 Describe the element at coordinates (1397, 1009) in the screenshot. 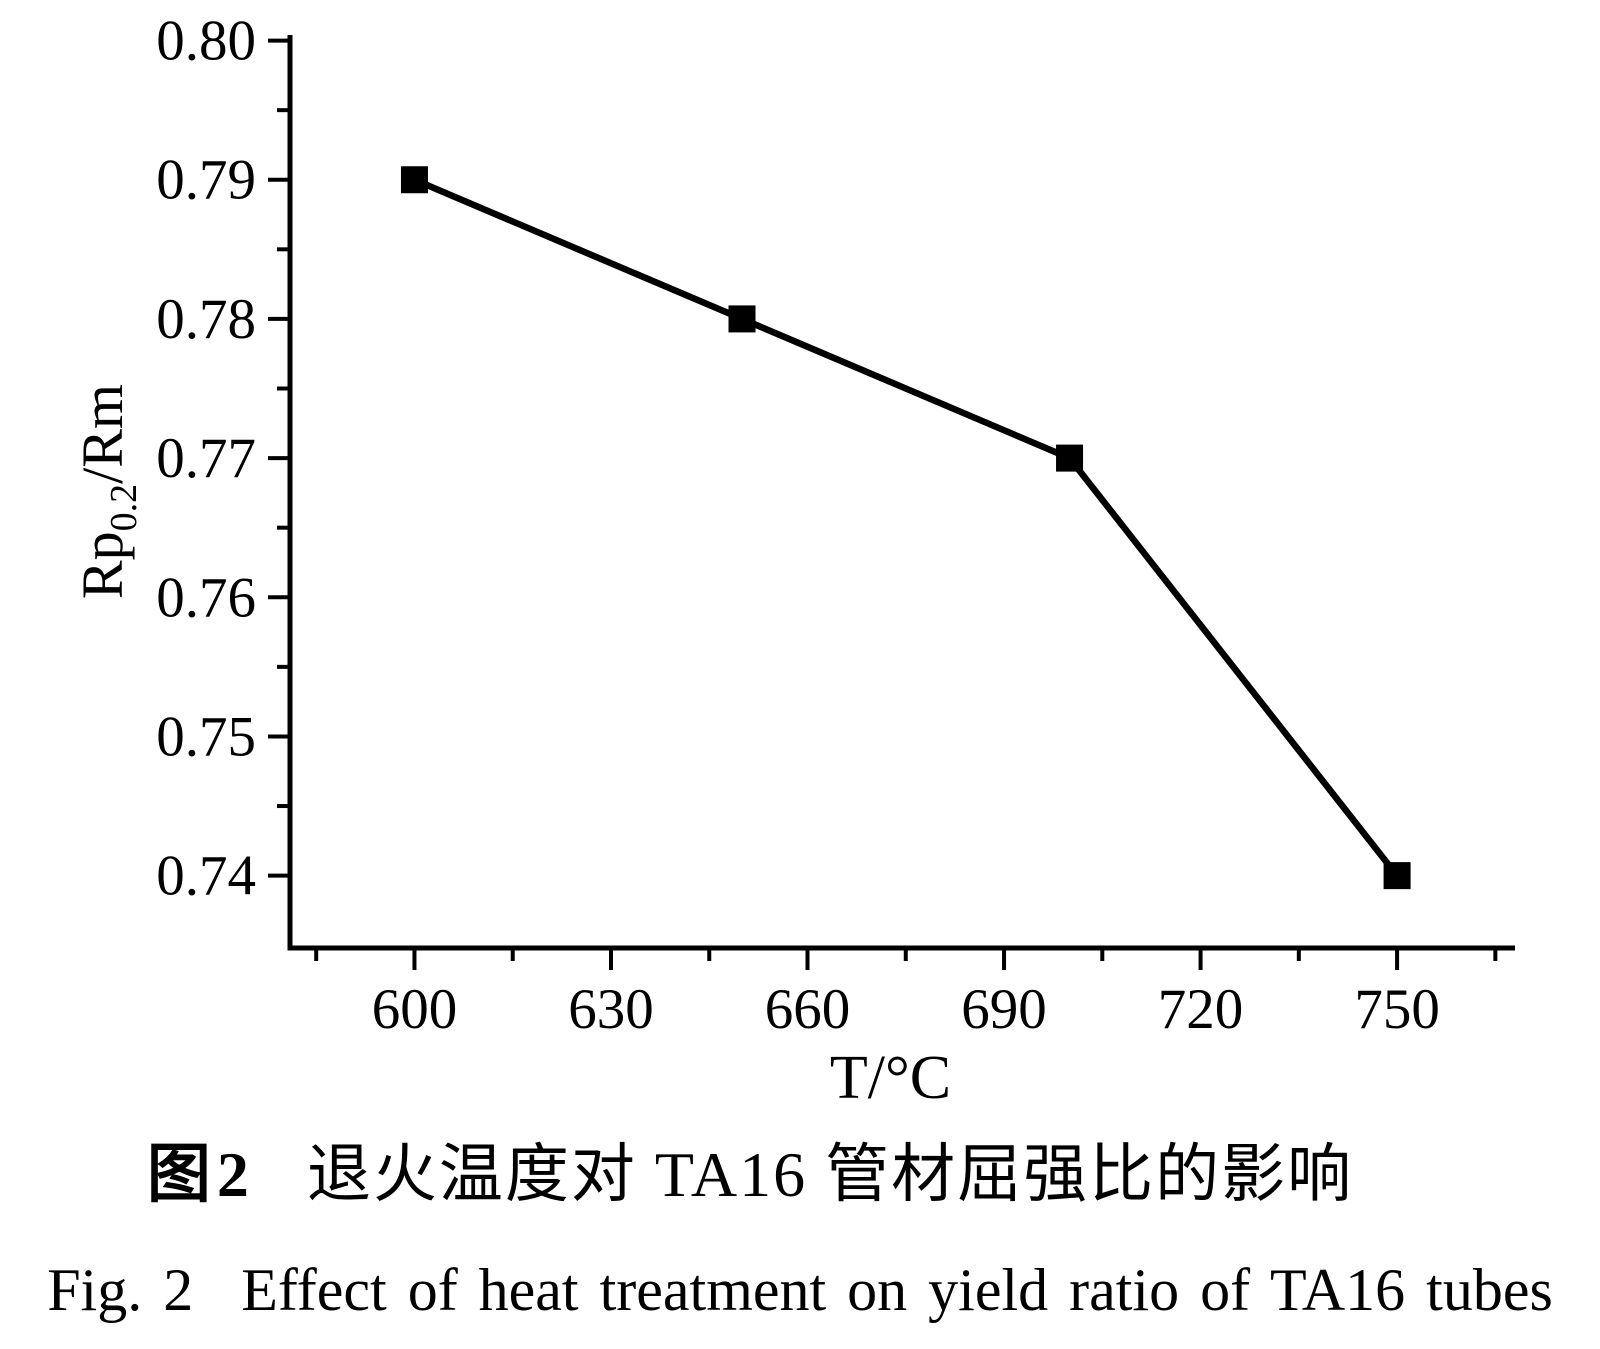

I see `x-tick-label: 750` at that location.